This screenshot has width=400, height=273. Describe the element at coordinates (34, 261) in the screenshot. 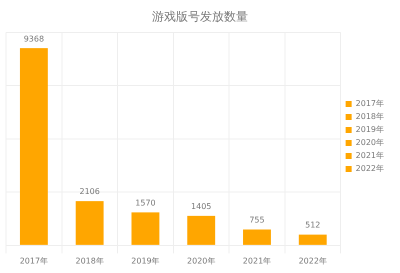

I see `x-tick-label: 2017年` at that location.